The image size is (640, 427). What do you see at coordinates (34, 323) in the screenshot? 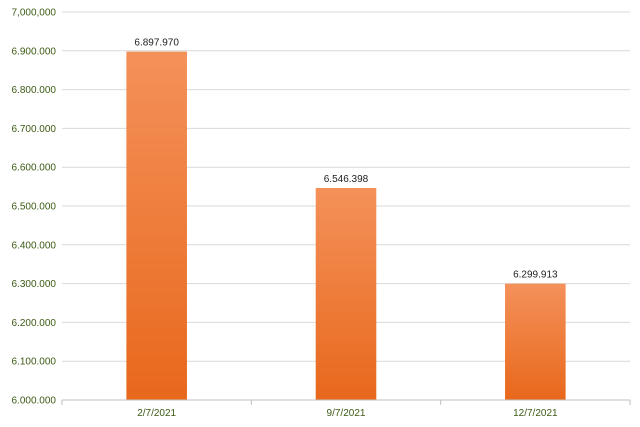
I see `y-tick-label: 6.200.000` at bounding box center [34, 323].